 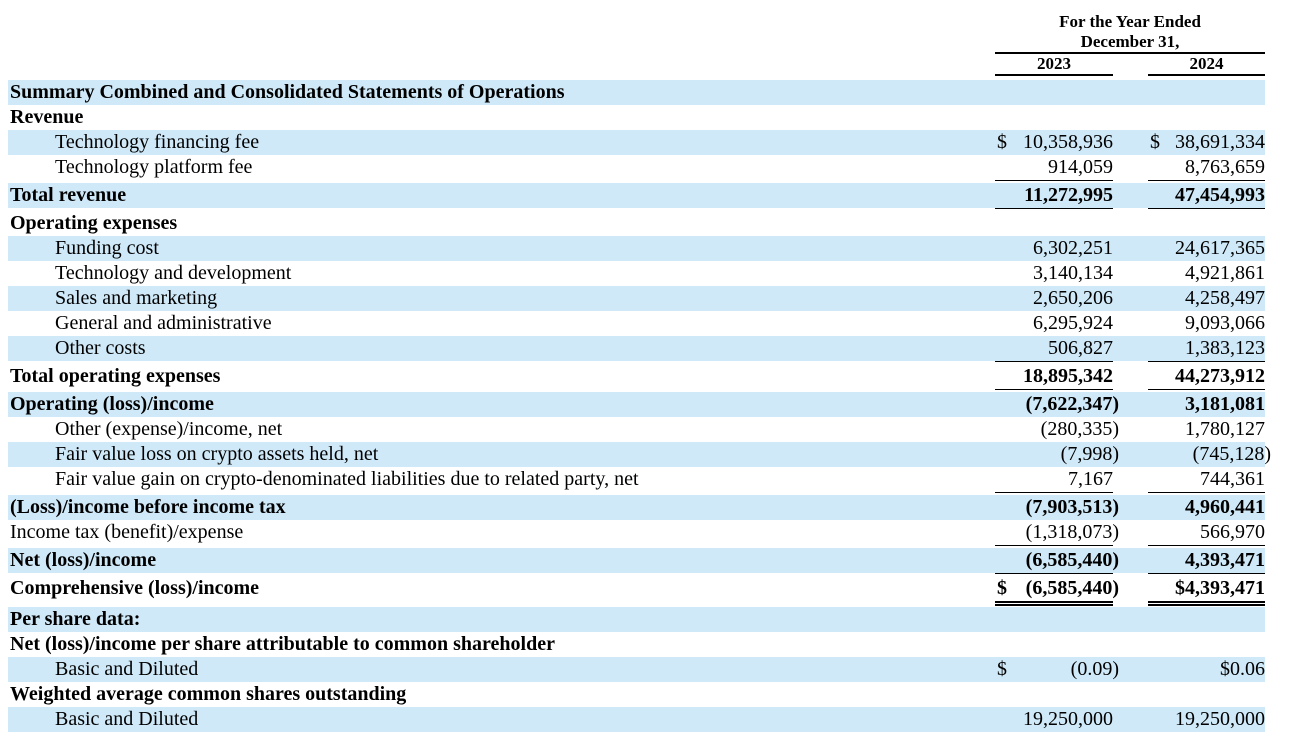 I want to click on amount: 744,361, so click(x=1232, y=479).